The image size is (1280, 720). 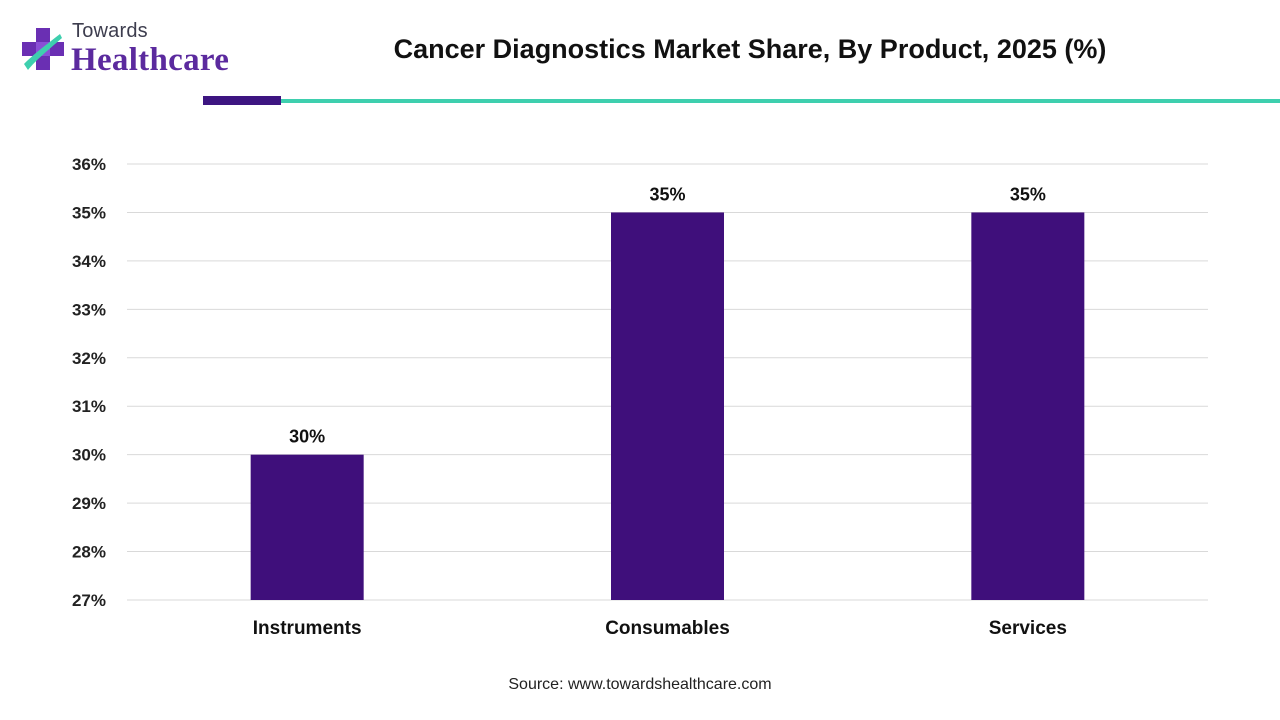 What do you see at coordinates (89, 503) in the screenshot?
I see `y-tick-label: 29%` at bounding box center [89, 503].